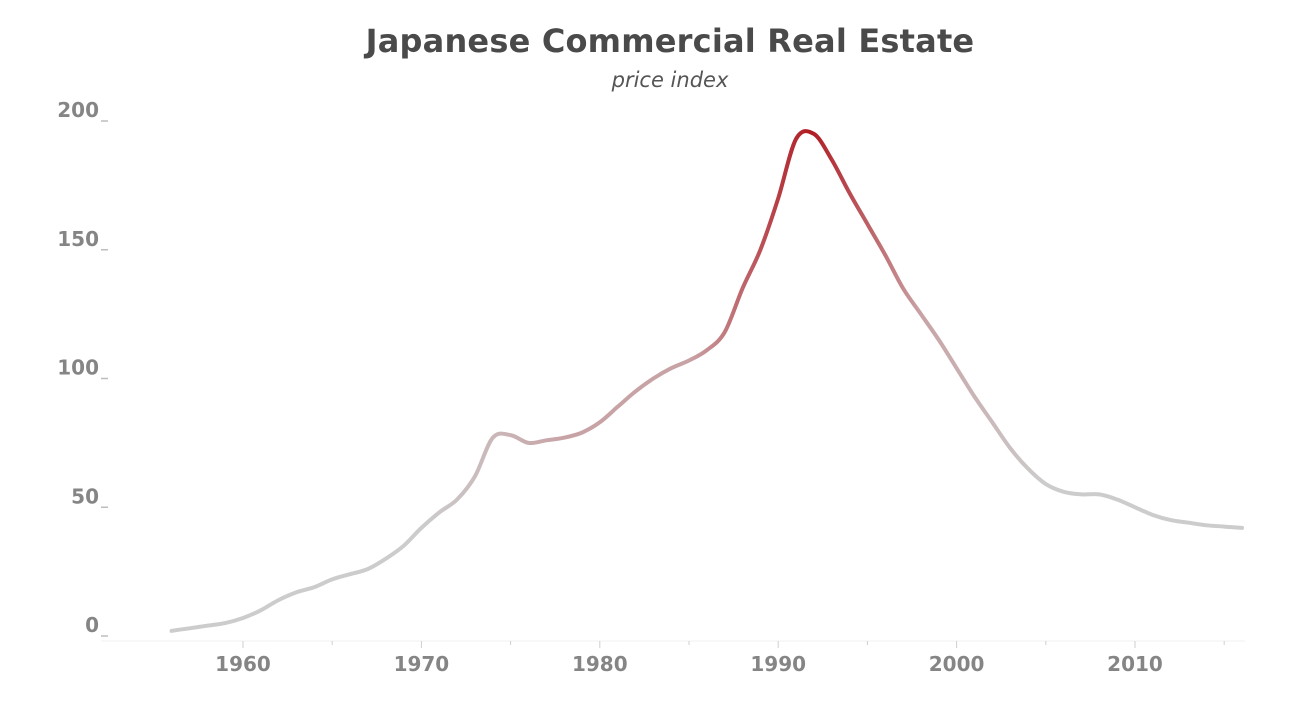  Describe the element at coordinates (85, 496) in the screenshot. I see `y-tick-label: 50` at that location.